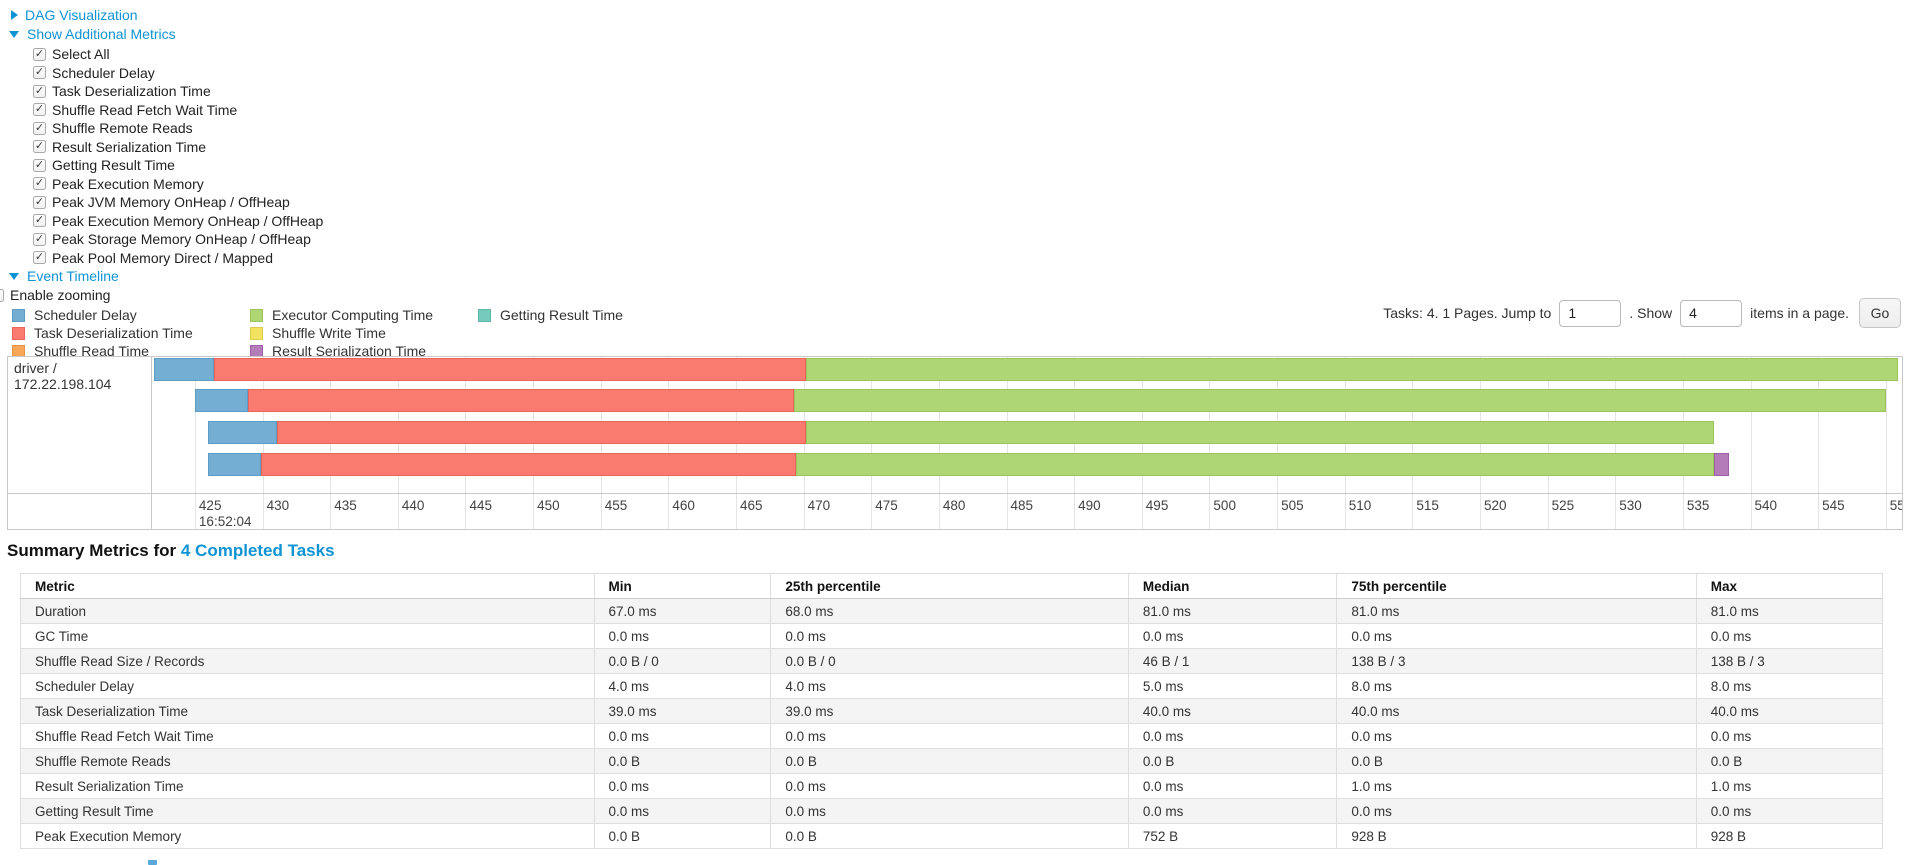 The height and width of the screenshot is (865, 1907). Describe the element at coordinates (1651, 313) in the screenshot. I see `pagination-text: . Show` at that location.